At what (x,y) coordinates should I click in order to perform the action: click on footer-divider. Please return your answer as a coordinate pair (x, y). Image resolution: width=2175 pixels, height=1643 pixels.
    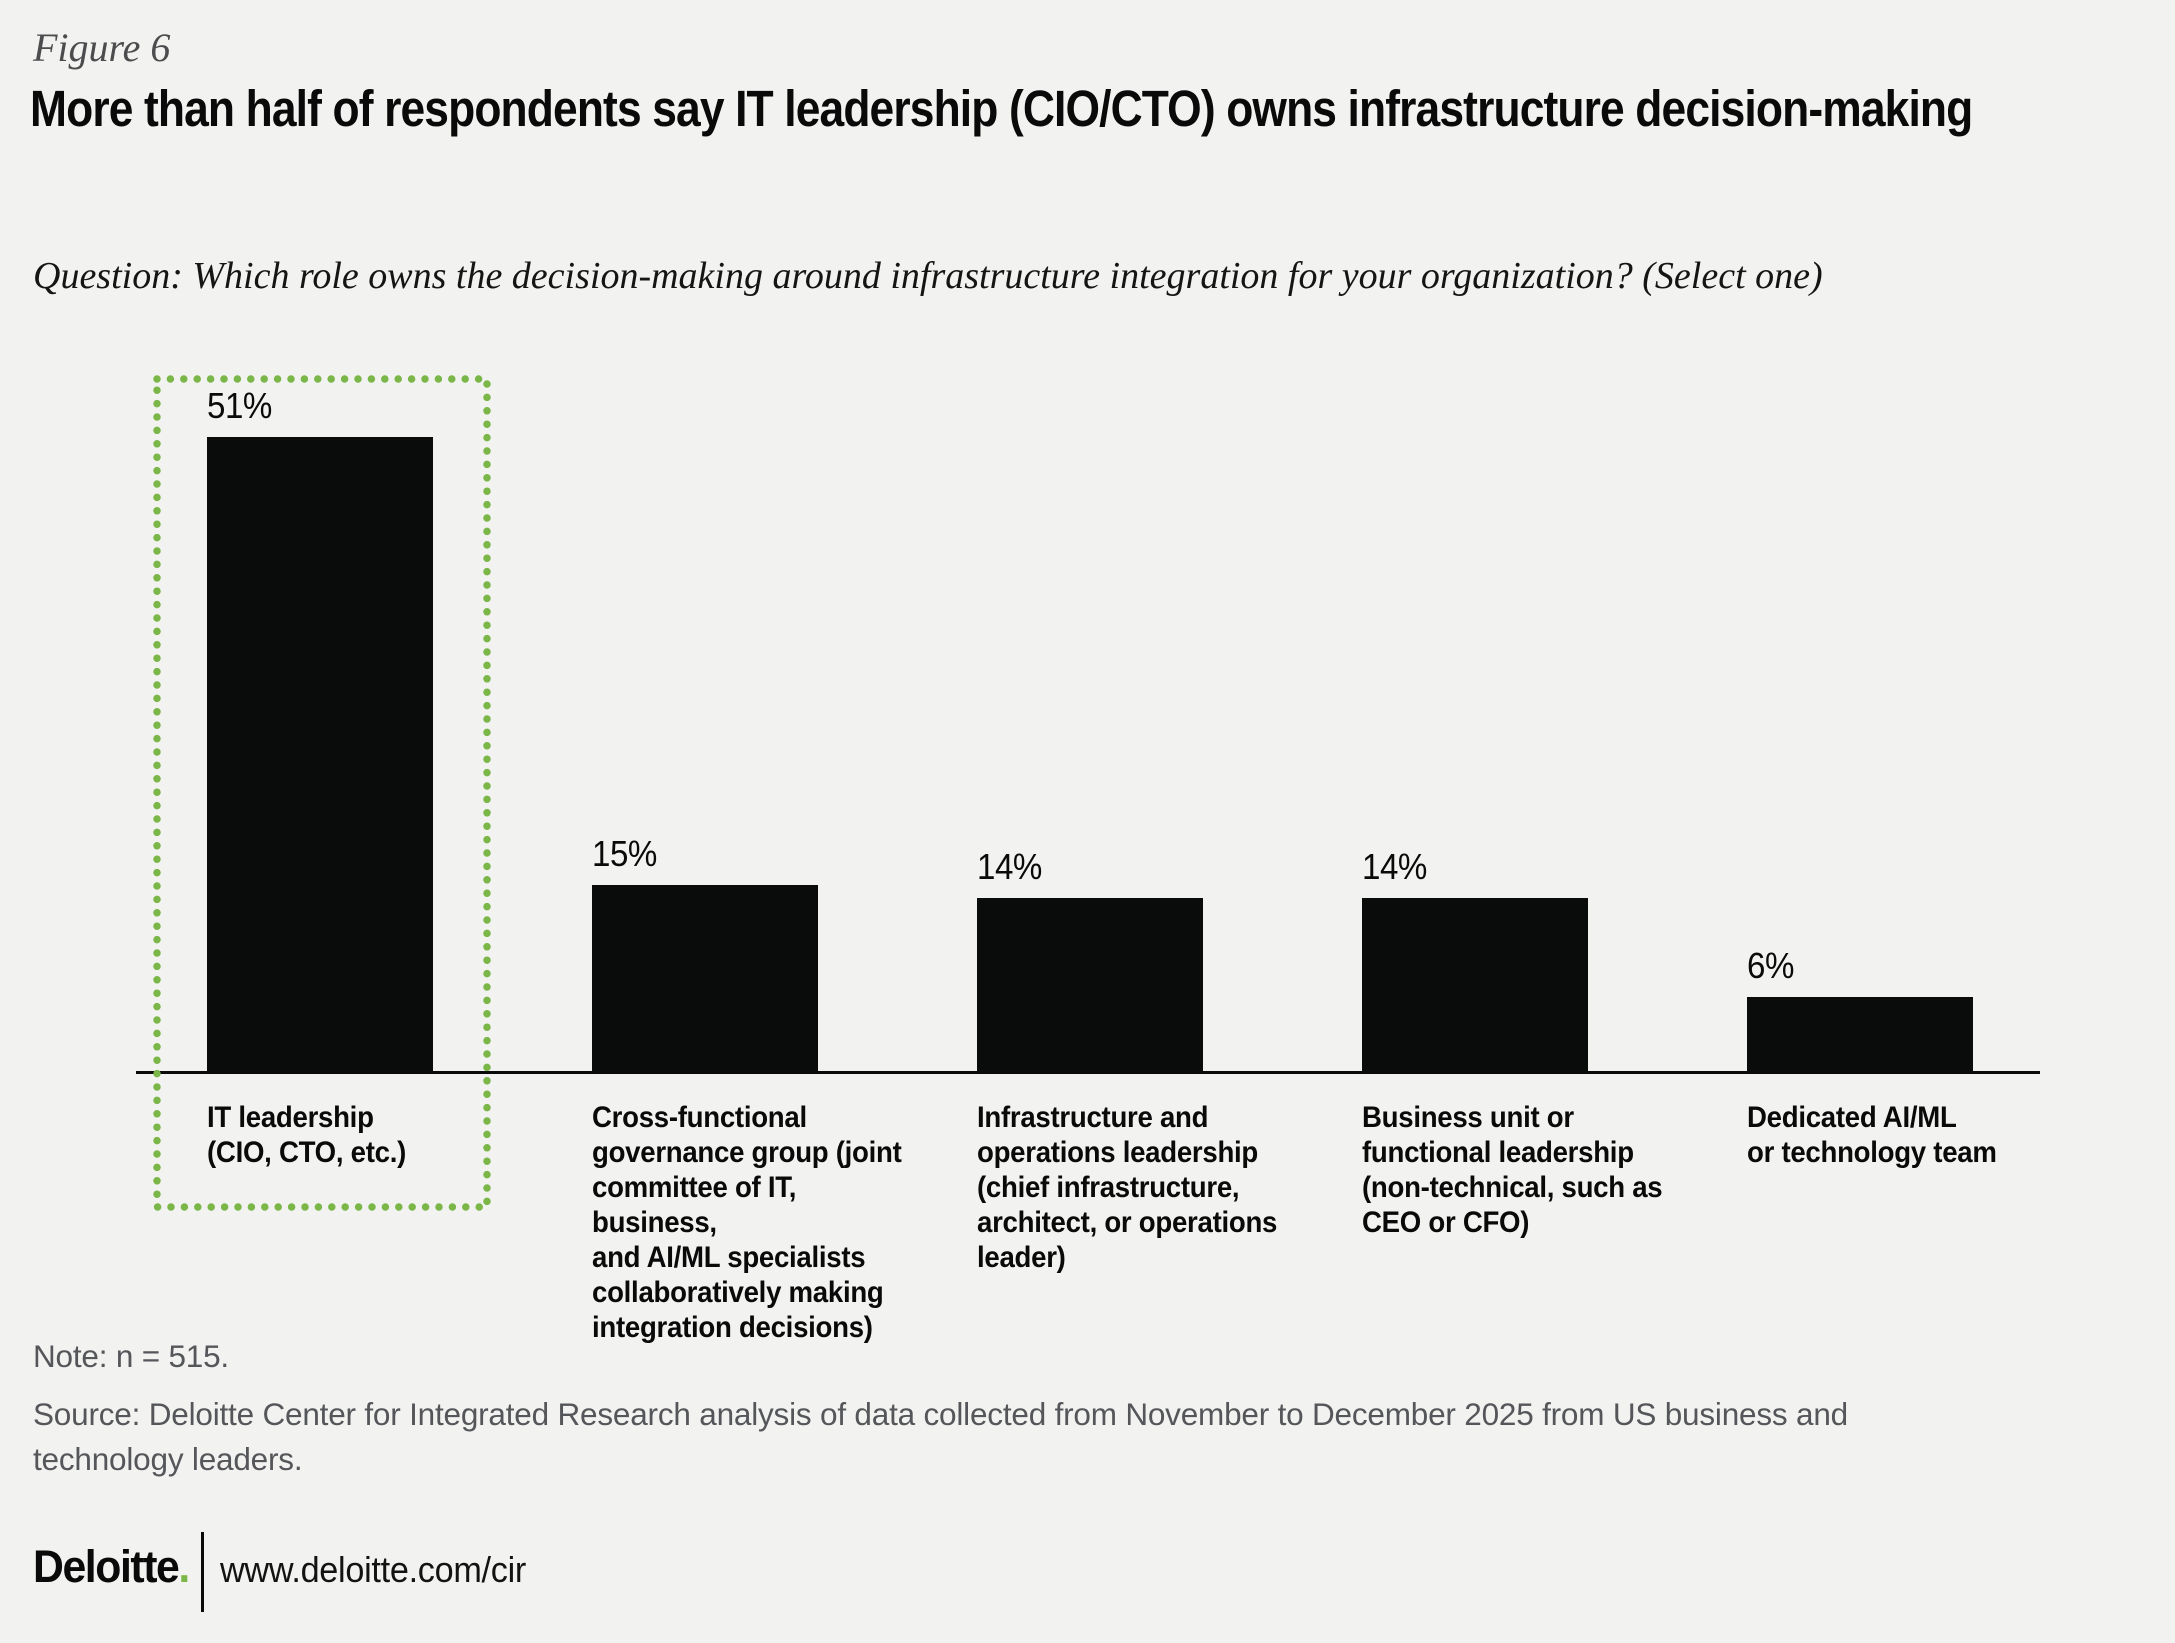
    Looking at the image, I should click on (202, 1572).